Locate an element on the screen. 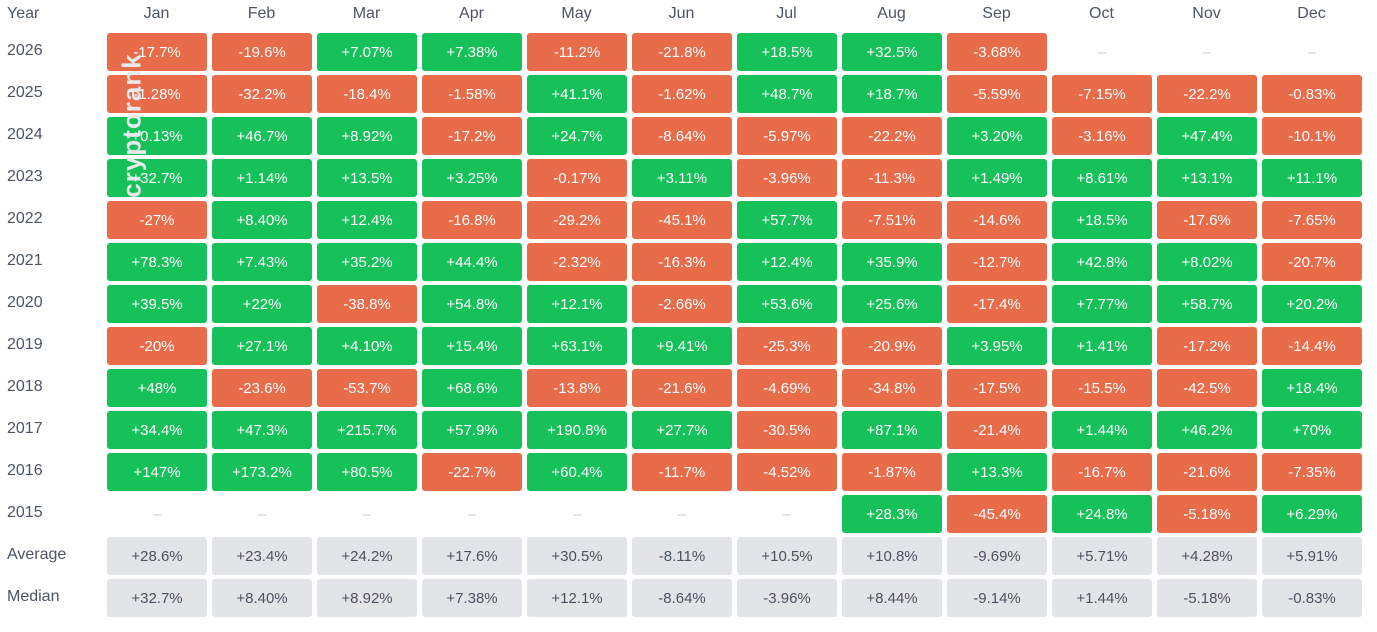  return-cell-2021-apr: +44.4% is located at coordinates (472, 262).